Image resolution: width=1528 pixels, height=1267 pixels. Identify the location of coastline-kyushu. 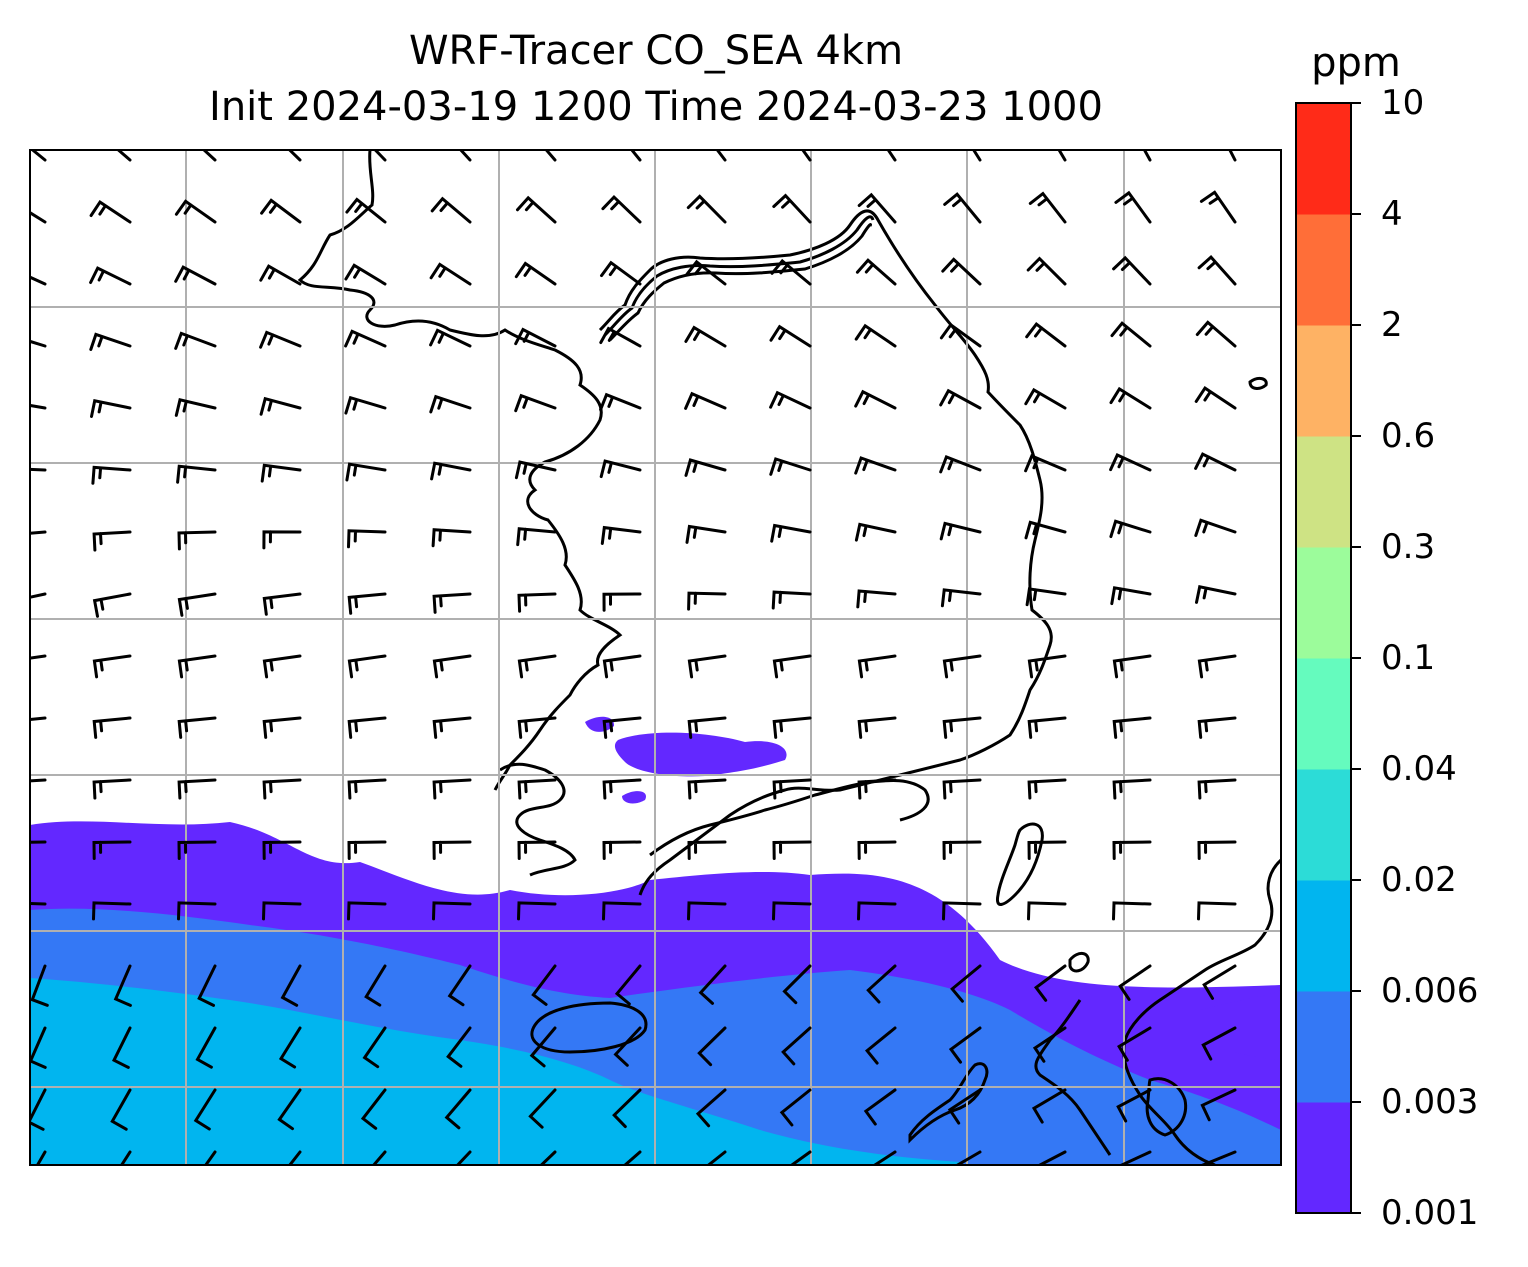
(1201, 1011).